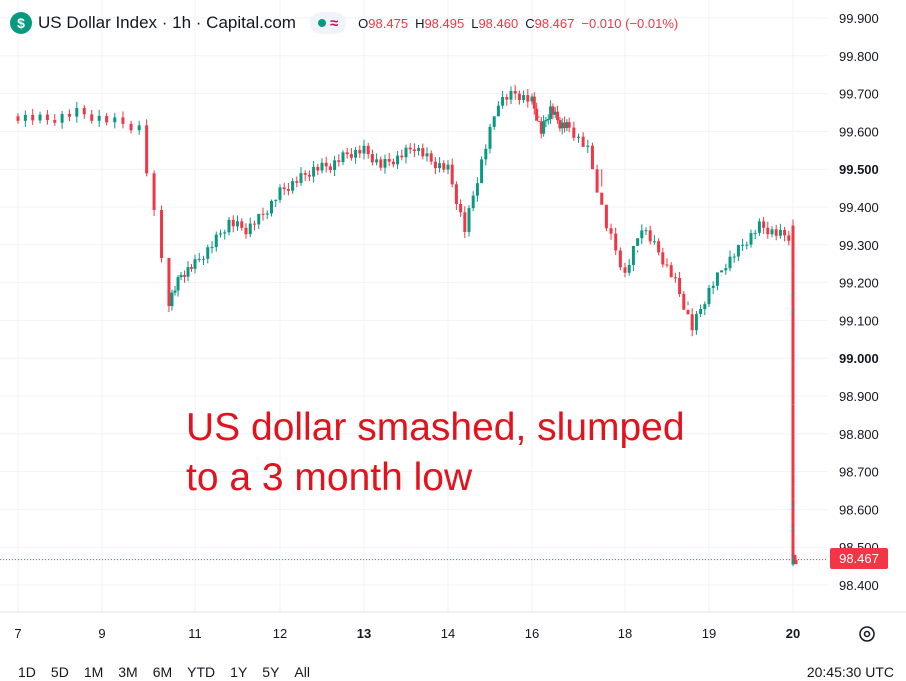  I want to click on range-button-1m: 1M, so click(93, 672).